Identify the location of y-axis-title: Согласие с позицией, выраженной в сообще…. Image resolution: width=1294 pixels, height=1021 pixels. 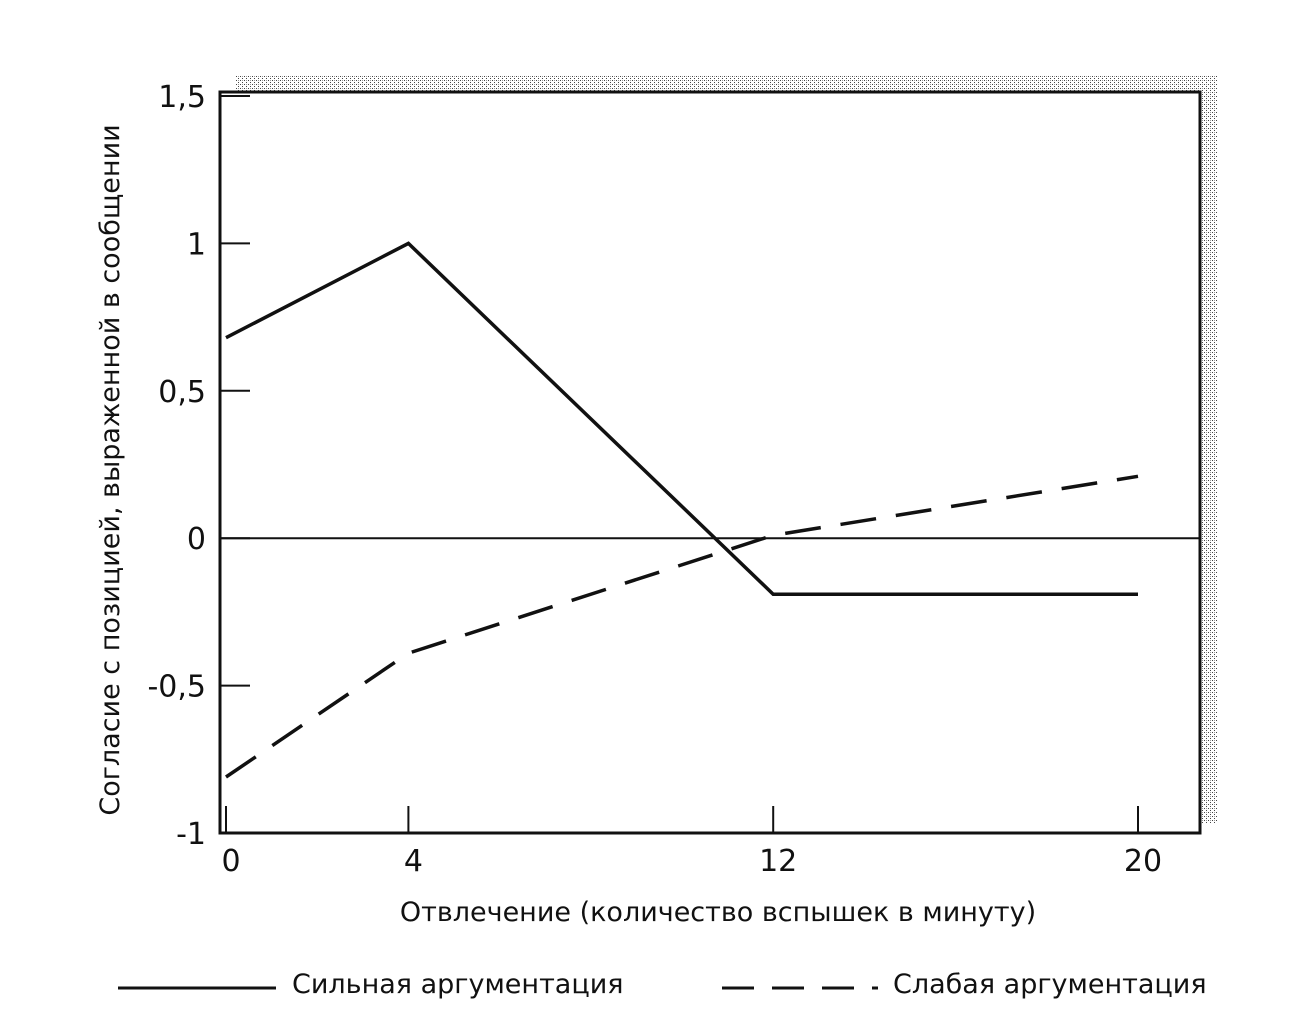
(110, 469).